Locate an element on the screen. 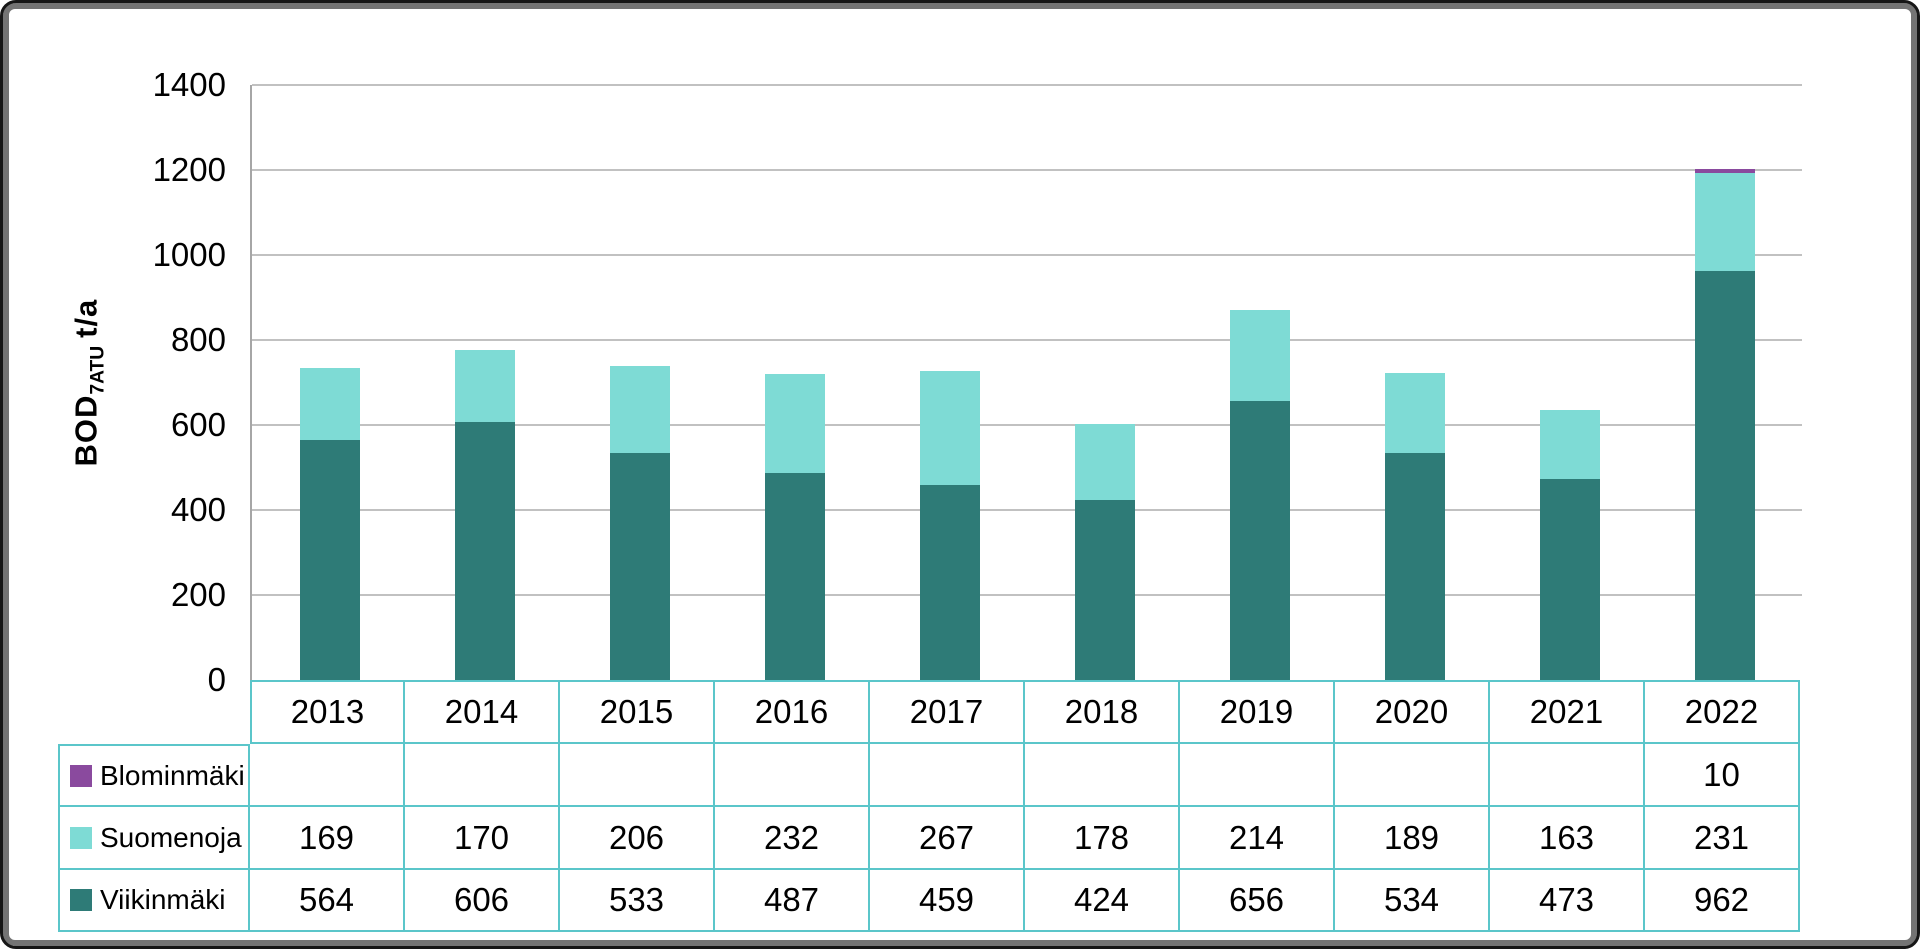  bar-segment-suomenoja-2021 is located at coordinates (1569, 444).